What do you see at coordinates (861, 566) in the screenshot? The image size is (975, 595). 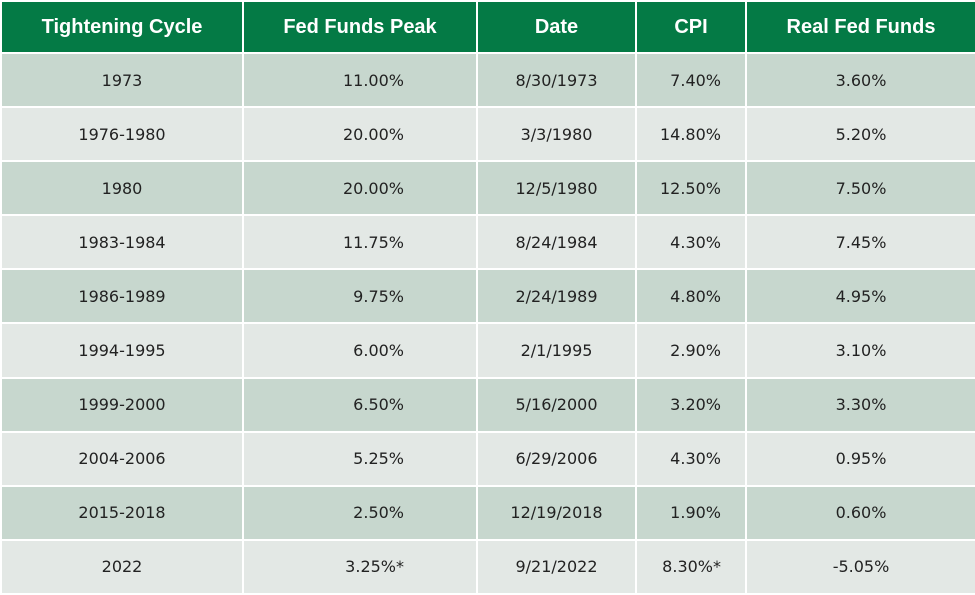 I see `cell-real-fed-funds: -5.05%` at bounding box center [861, 566].